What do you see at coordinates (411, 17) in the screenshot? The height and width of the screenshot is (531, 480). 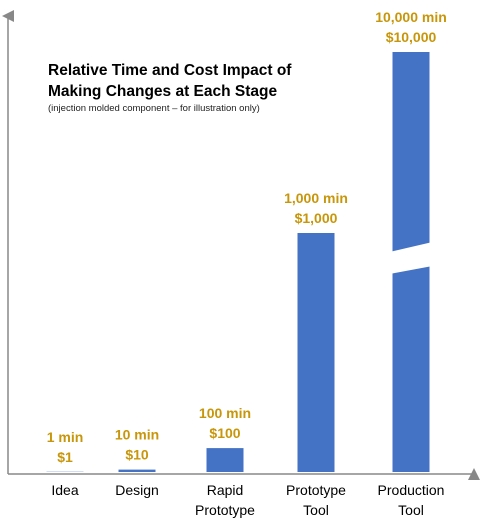 I see `value-label: 10,000 min` at bounding box center [411, 17].